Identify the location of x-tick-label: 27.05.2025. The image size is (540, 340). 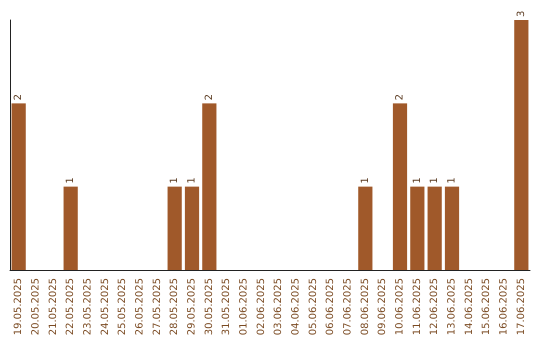
(157, 307).